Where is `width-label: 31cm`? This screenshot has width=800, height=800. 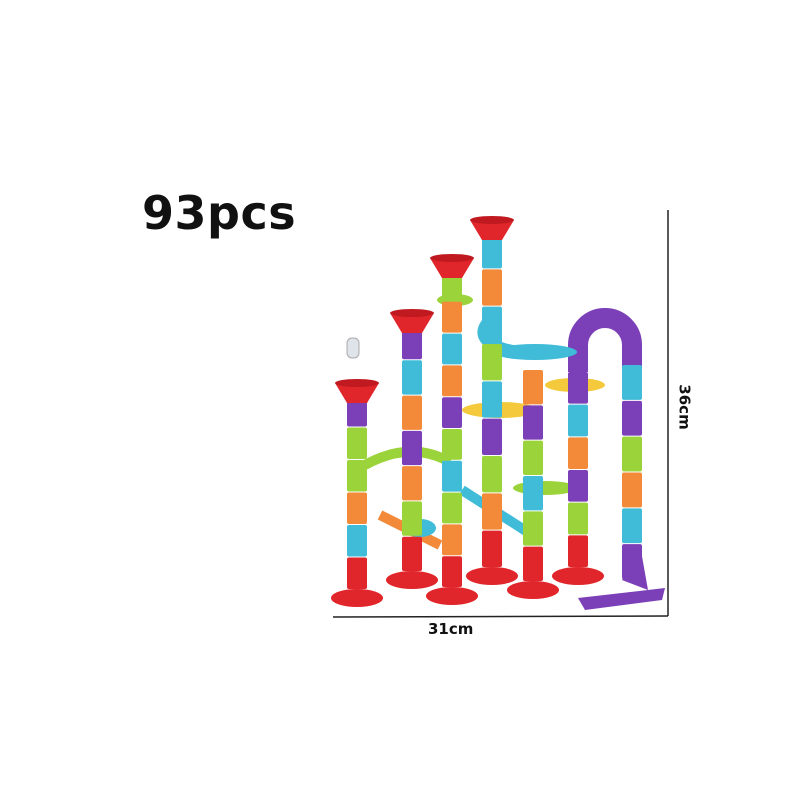 width-label: 31cm is located at coordinates (451, 629).